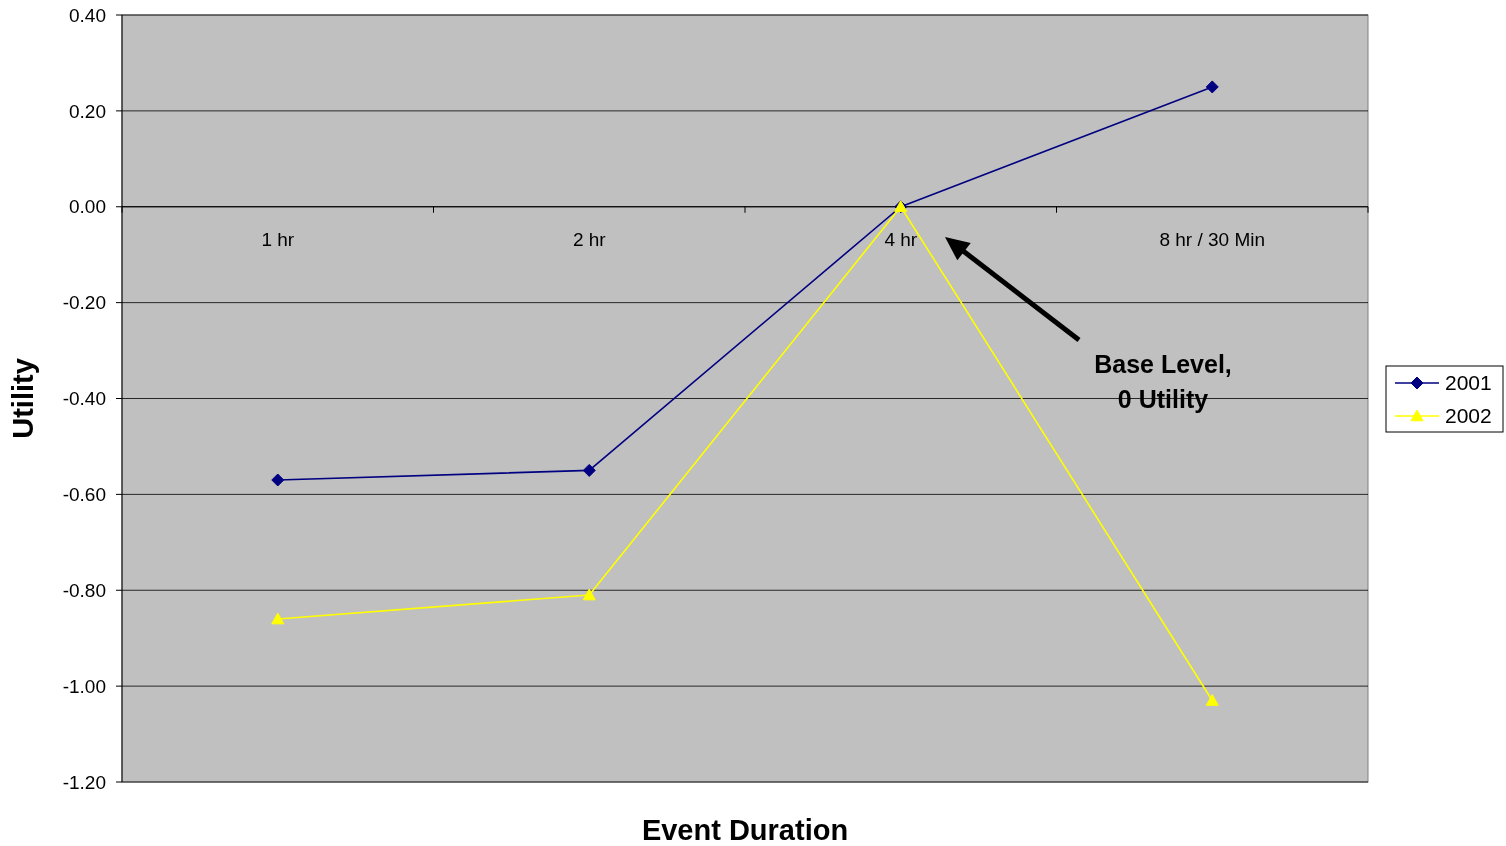 The image size is (1506, 846). What do you see at coordinates (23, 398) in the screenshot?
I see `y-axis-title: Utility` at bounding box center [23, 398].